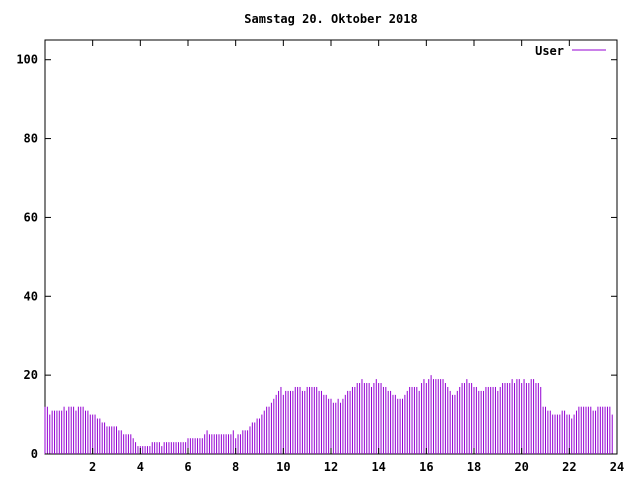 The width and height of the screenshot is (640, 480). What do you see at coordinates (283, 467) in the screenshot?
I see `x-tick-label: 10` at bounding box center [283, 467].